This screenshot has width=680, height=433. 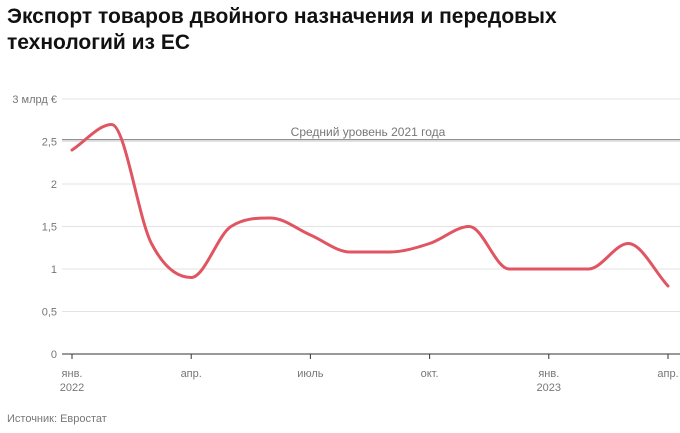 I want to click on y-tick-label: 2, so click(x=54, y=185).